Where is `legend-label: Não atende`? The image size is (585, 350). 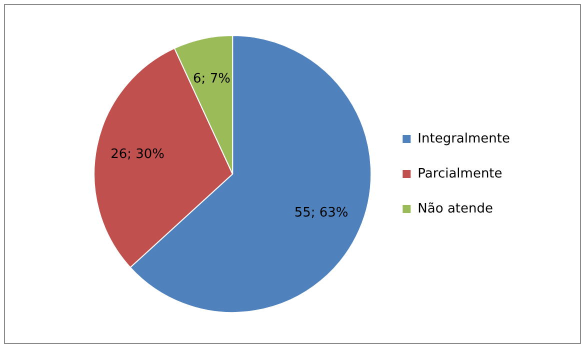
legend-label: Não atende is located at coordinates (455, 208).